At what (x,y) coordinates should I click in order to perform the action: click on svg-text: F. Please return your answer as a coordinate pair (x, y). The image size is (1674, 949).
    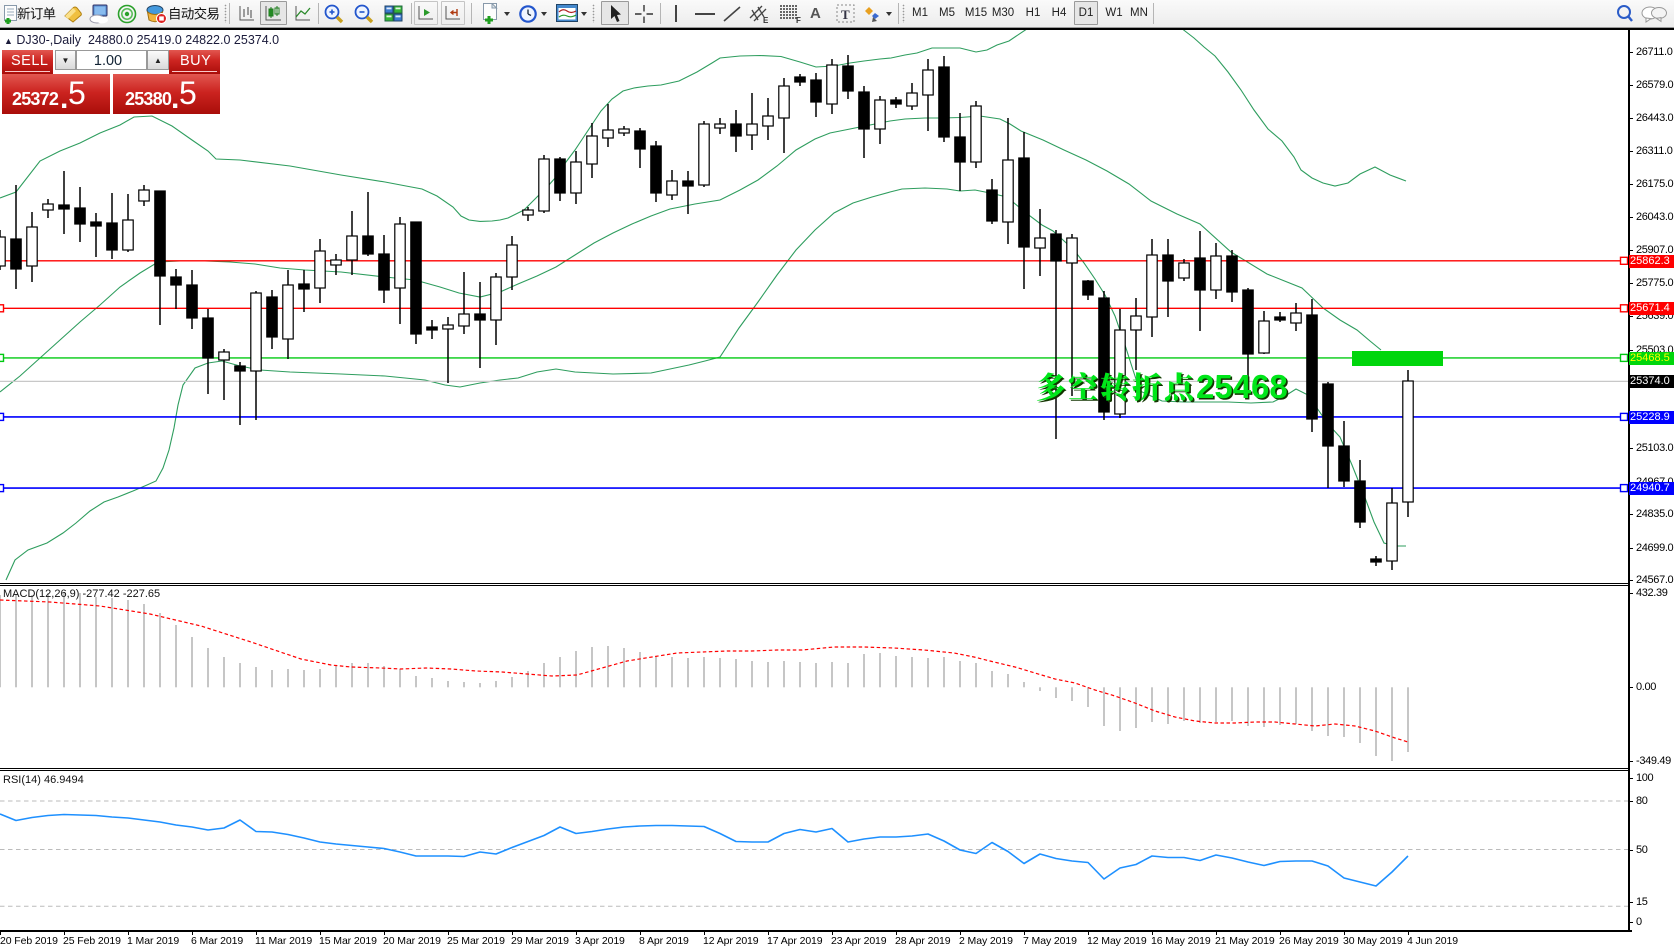
    Looking at the image, I should click on (798, 20).